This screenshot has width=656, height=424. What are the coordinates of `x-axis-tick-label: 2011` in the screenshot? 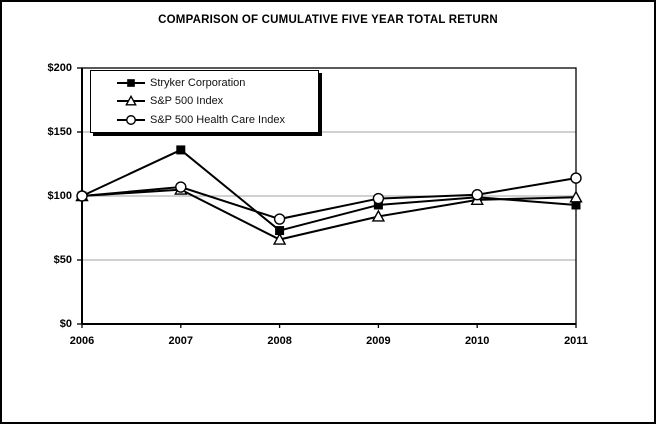 It's located at (576, 341).